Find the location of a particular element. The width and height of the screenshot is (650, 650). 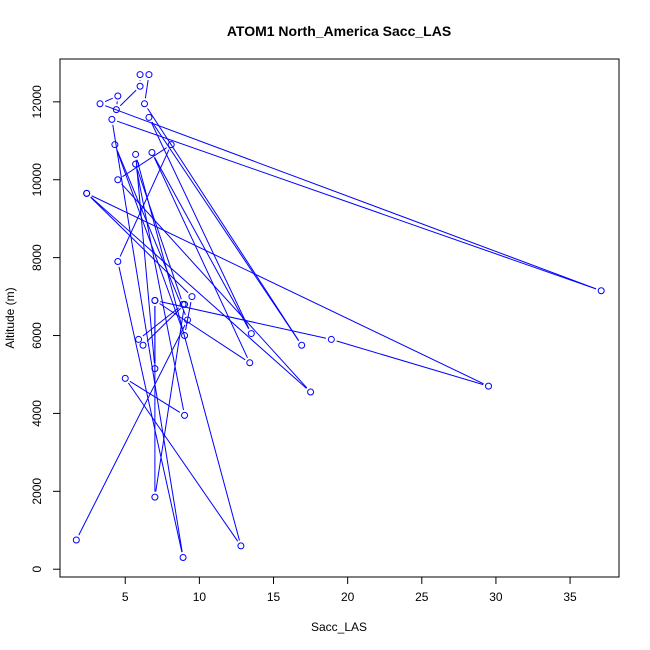

x-tick-label: 10 is located at coordinates (200, 597).